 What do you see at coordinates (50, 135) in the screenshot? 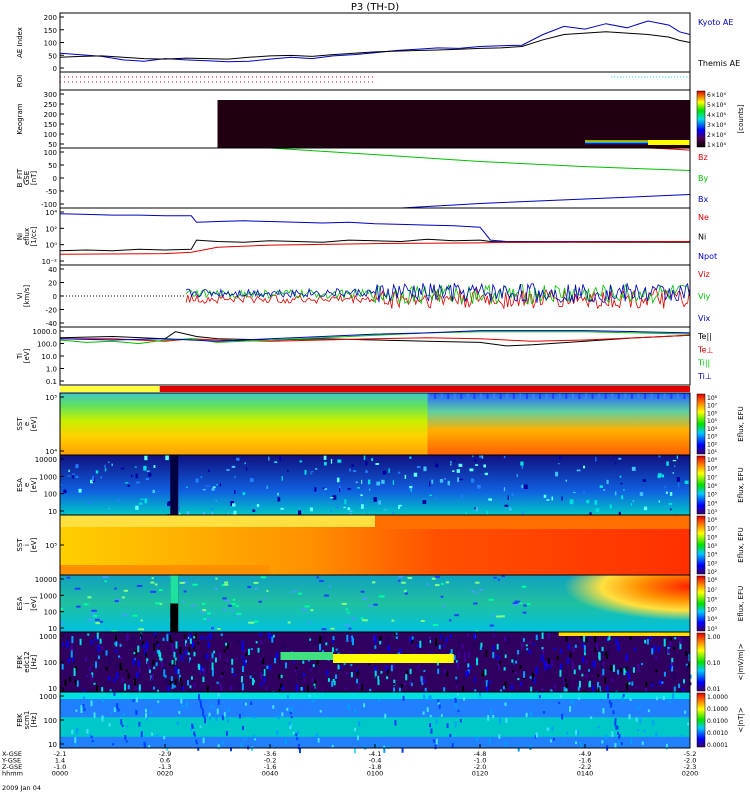
I see `keogram-ytick-label: 100` at bounding box center [50, 135].